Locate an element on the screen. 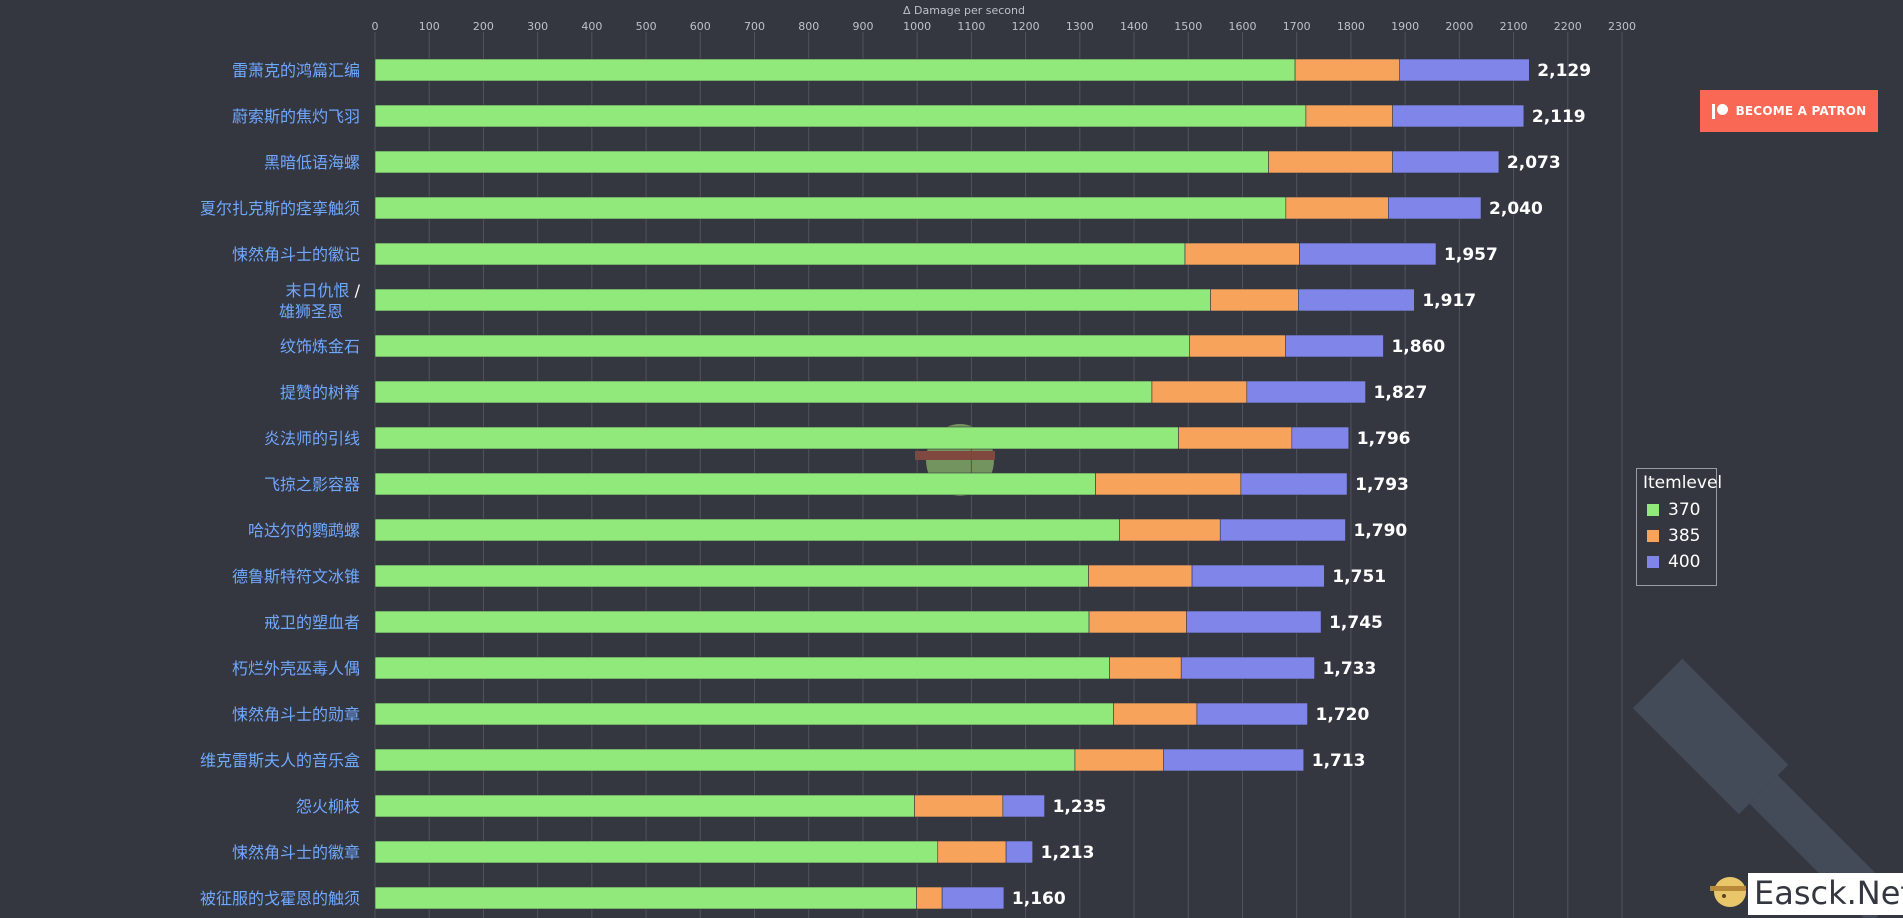 Image resolution: width=1903 pixels, height=918 pixels. x-tick-label: 200 is located at coordinates (483, 26).